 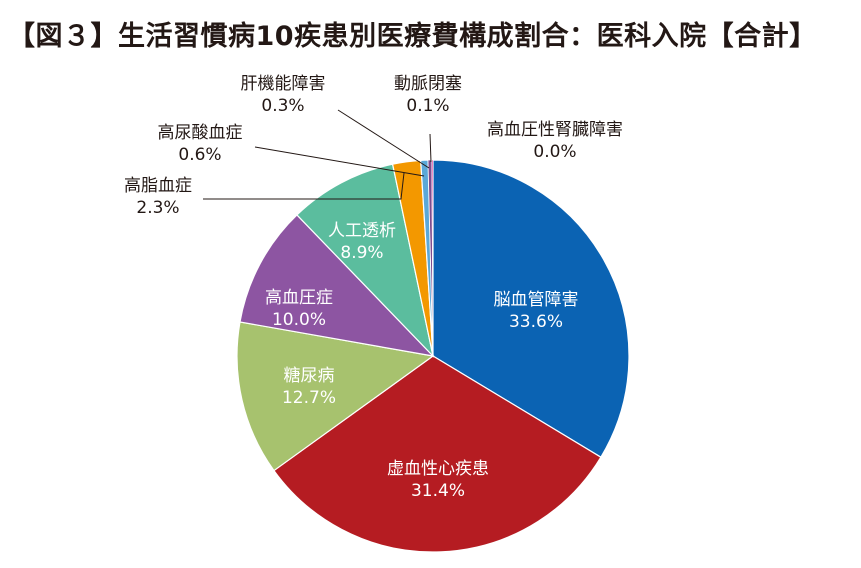 I want to click on callout-label-8-name: 肝機能障害, so click(x=283, y=84).